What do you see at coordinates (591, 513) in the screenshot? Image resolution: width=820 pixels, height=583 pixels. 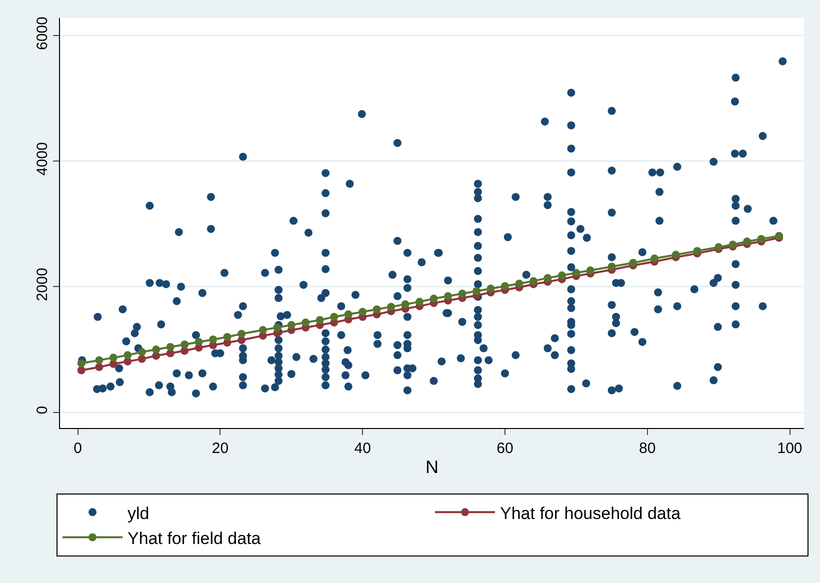 I see `legend-label: Yhat for household data` at bounding box center [591, 513].